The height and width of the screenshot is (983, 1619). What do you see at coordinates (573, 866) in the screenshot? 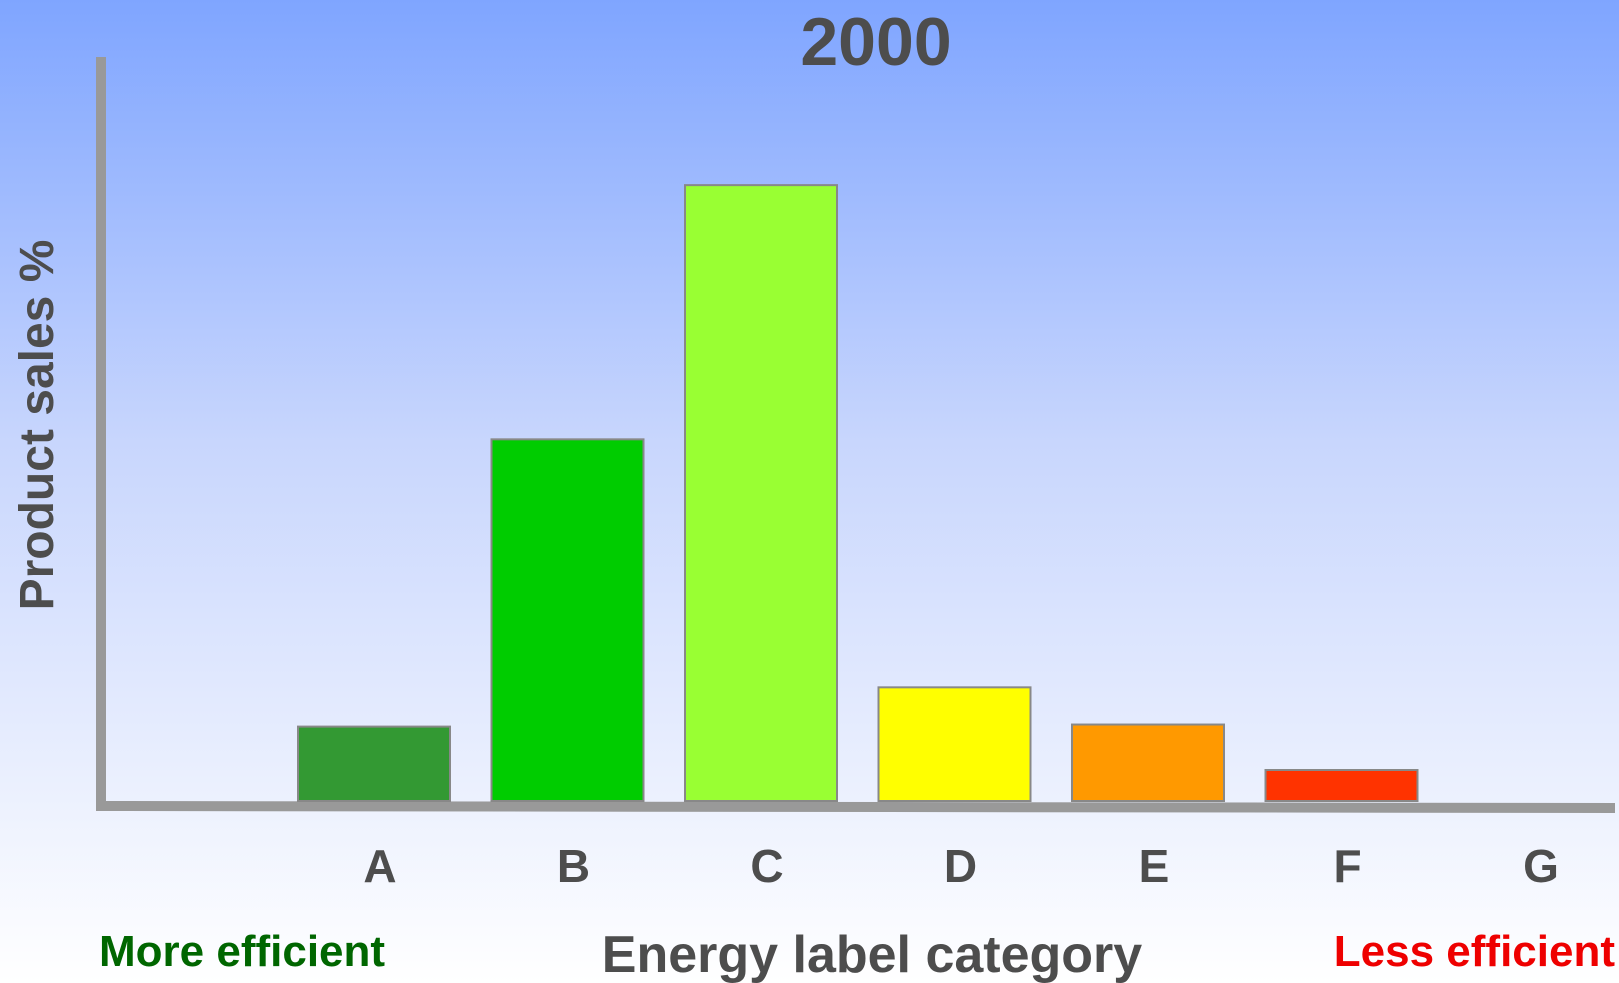
I see `x-tick-label-b: B` at bounding box center [573, 866].